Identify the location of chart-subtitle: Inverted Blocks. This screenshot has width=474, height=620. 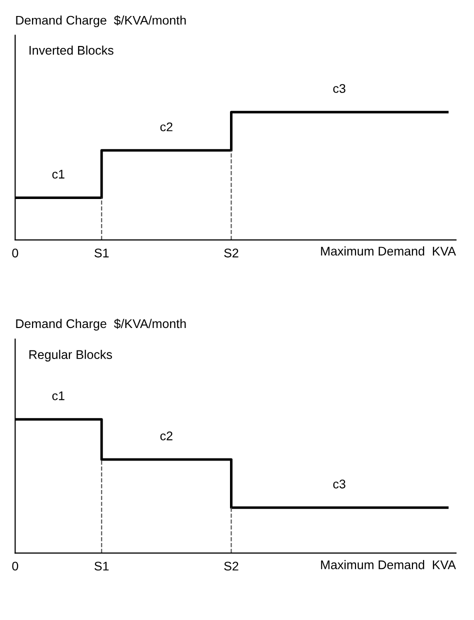
(72, 50).